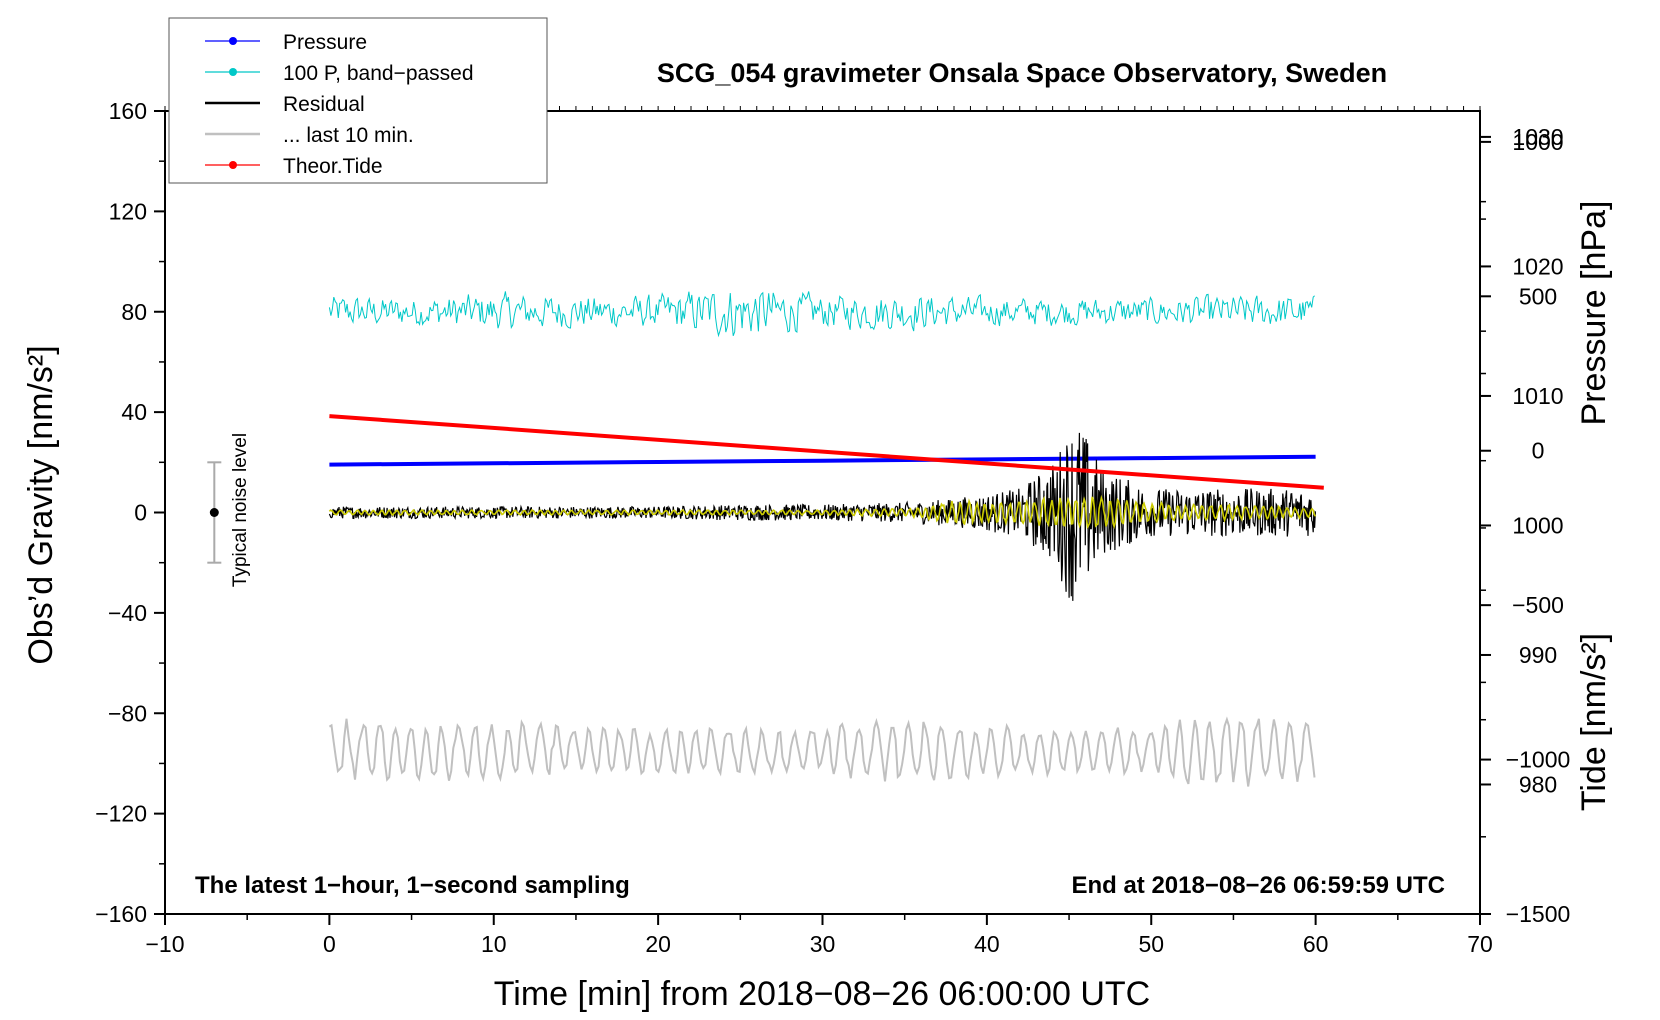 The height and width of the screenshot is (1020, 1660). What do you see at coordinates (412, 885) in the screenshot?
I see `sampling-note: The latest 1−hour, 1−second sampling` at bounding box center [412, 885].